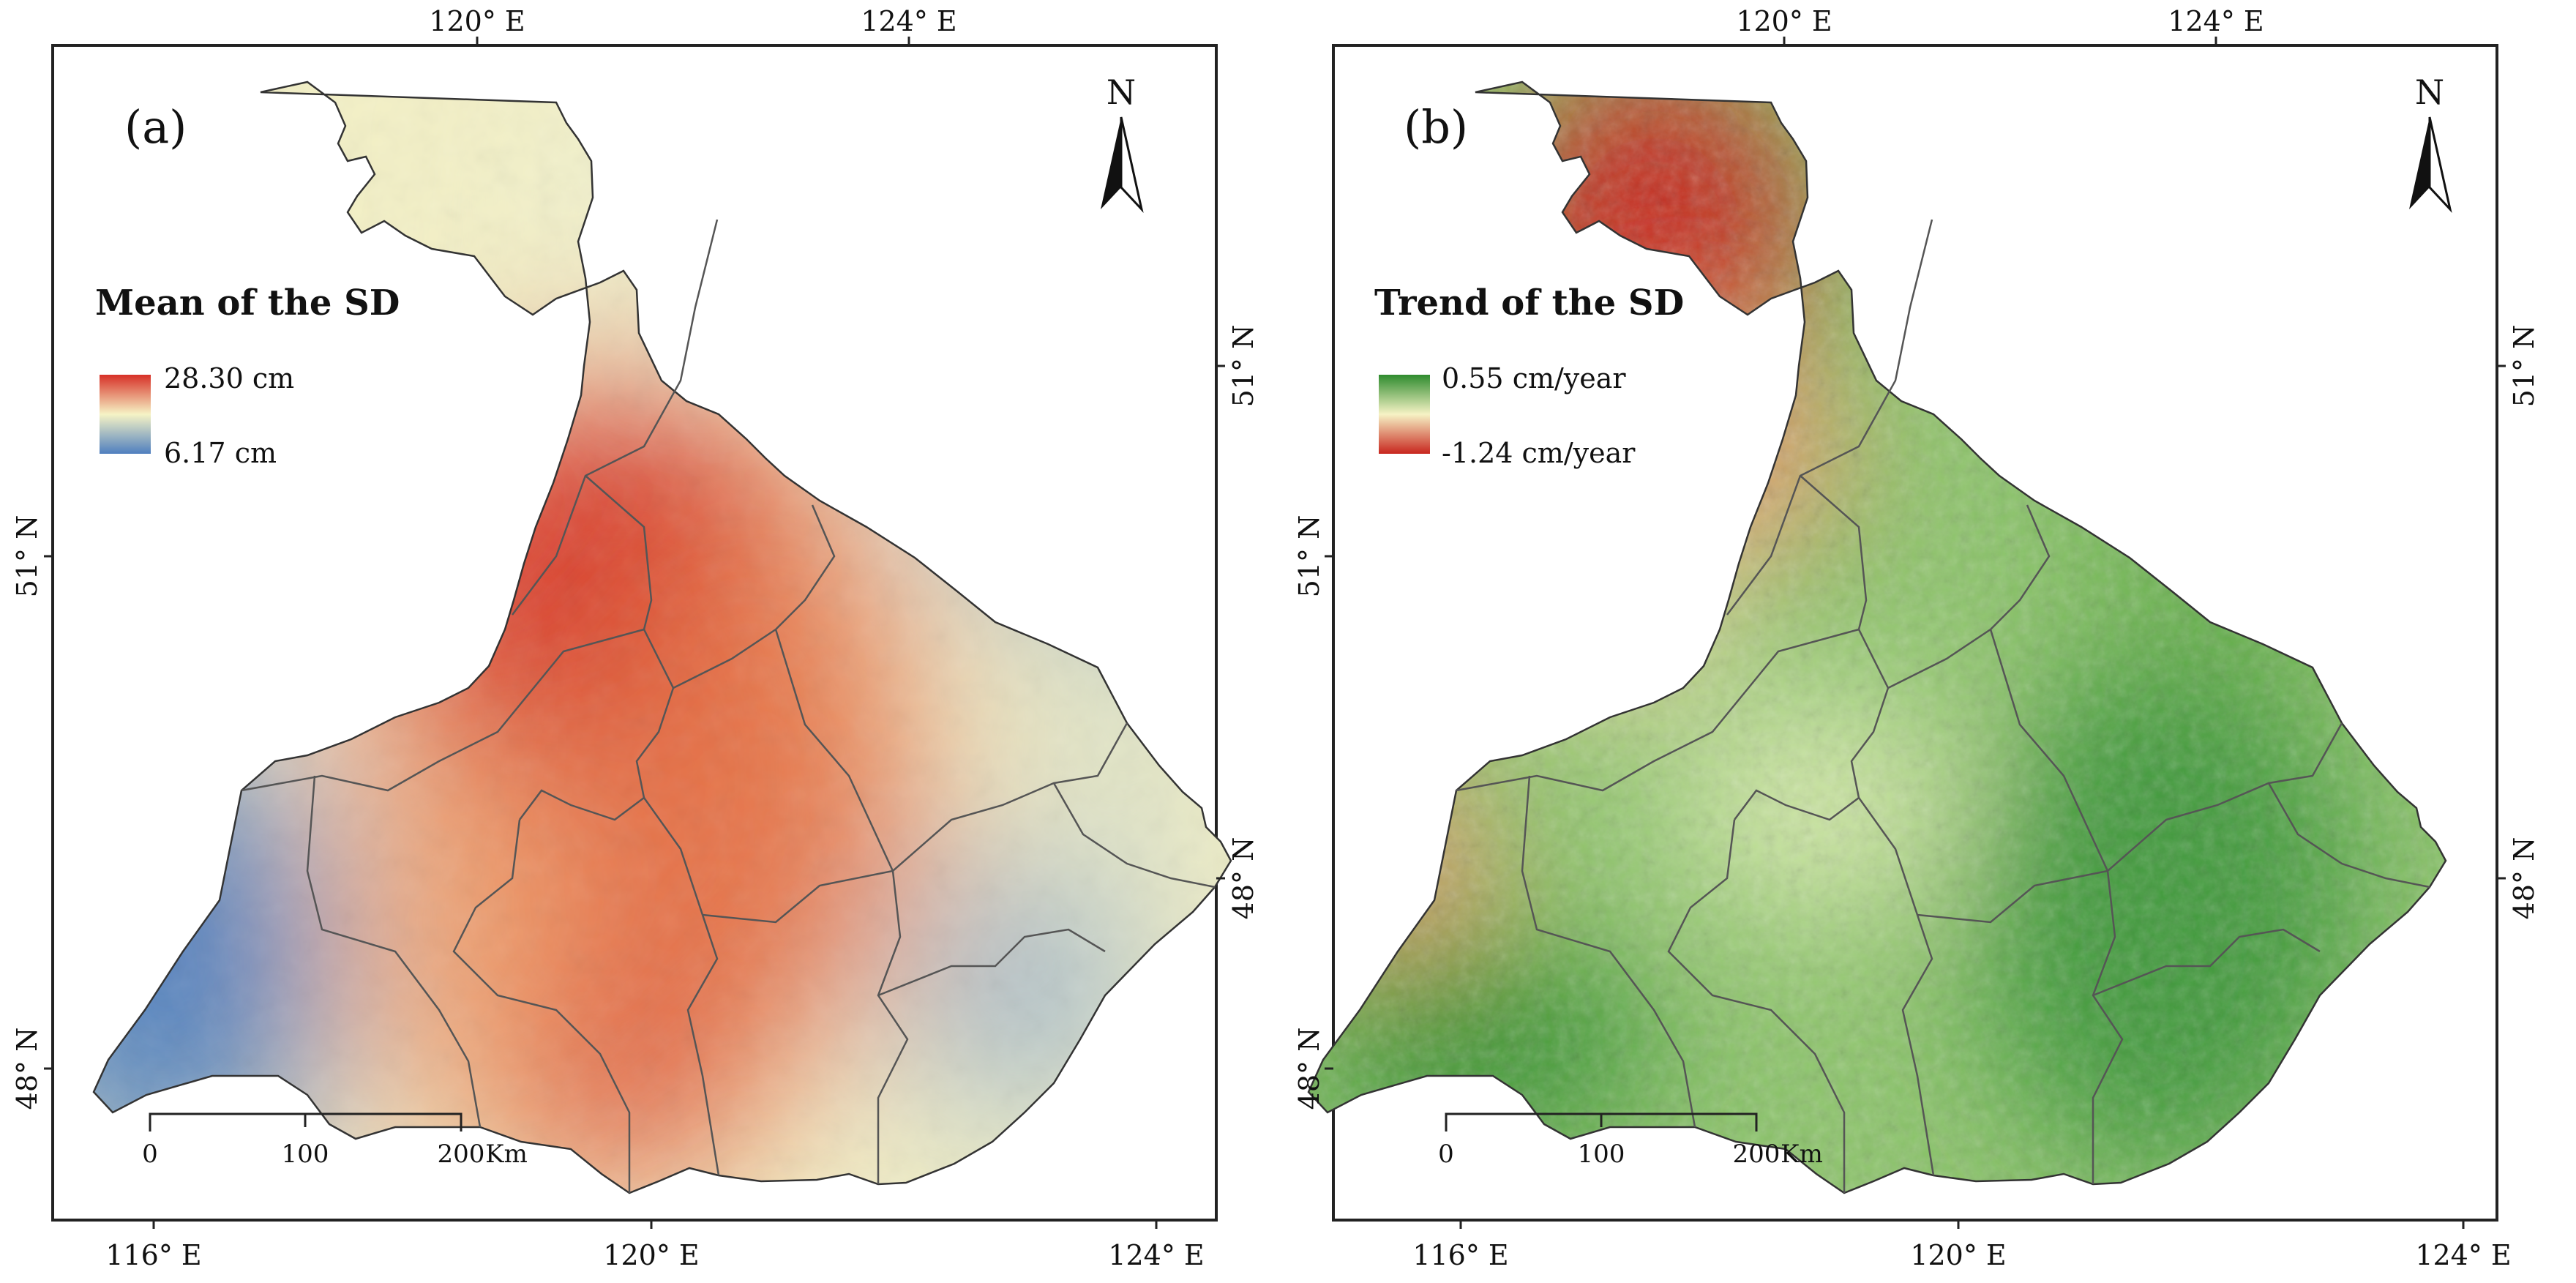 The image size is (2576, 1283). Describe the element at coordinates (247, 303) in the screenshot. I see `legend-title: Mean of the SD` at that location.